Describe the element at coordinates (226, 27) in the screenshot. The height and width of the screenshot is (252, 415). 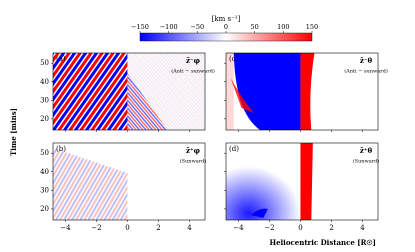
I see `colorbar-tick-label: 0` at that location.